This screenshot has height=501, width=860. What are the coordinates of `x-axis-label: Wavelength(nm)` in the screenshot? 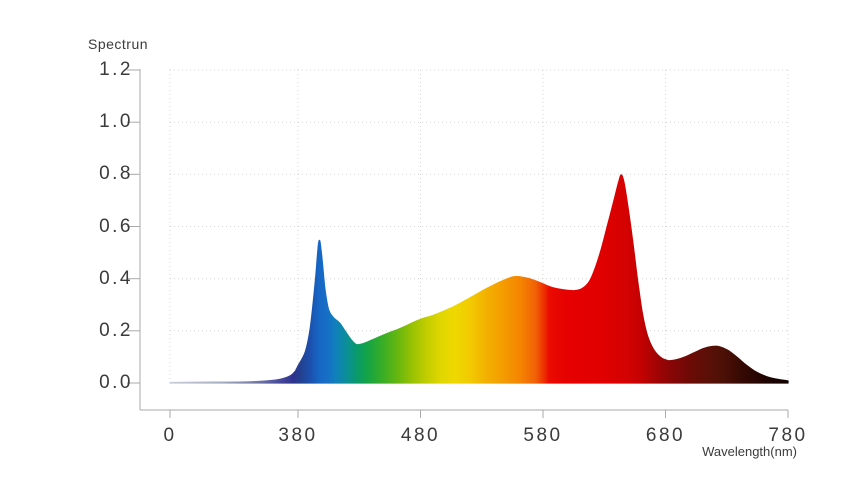 It's located at (749, 451).